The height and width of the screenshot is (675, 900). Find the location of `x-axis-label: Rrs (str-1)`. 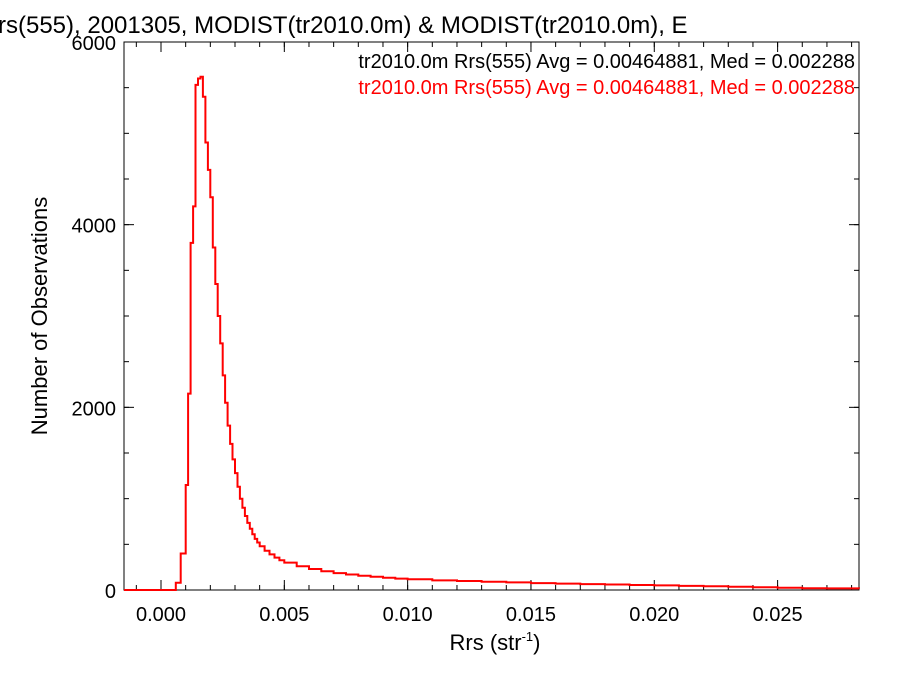

x-axis-label: Rrs (str-1) is located at coordinates (495, 642).